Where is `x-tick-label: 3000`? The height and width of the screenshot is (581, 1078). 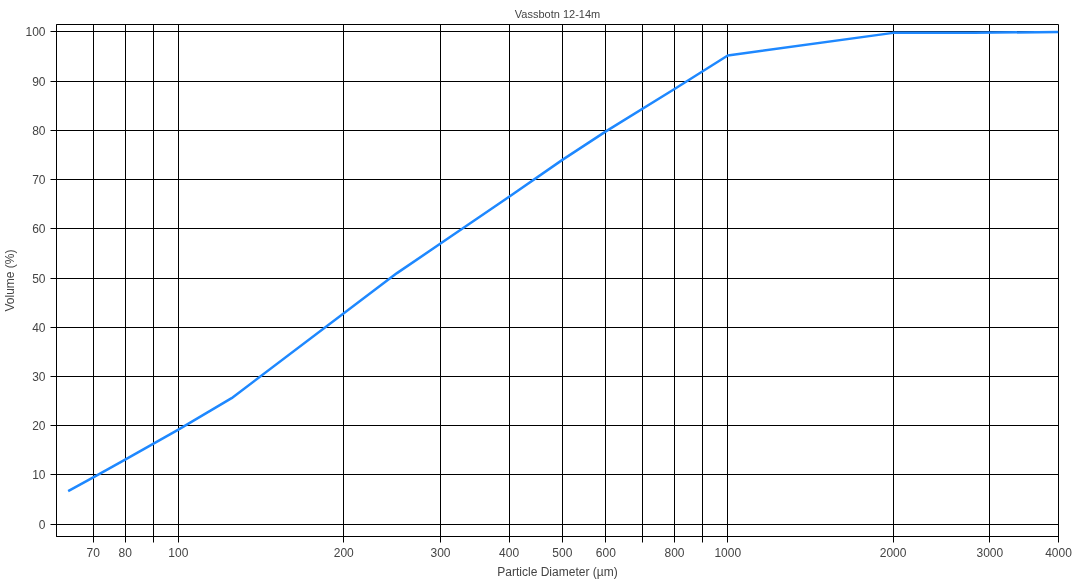 x-tick-label: 3000 is located at coordinates (990, 552).